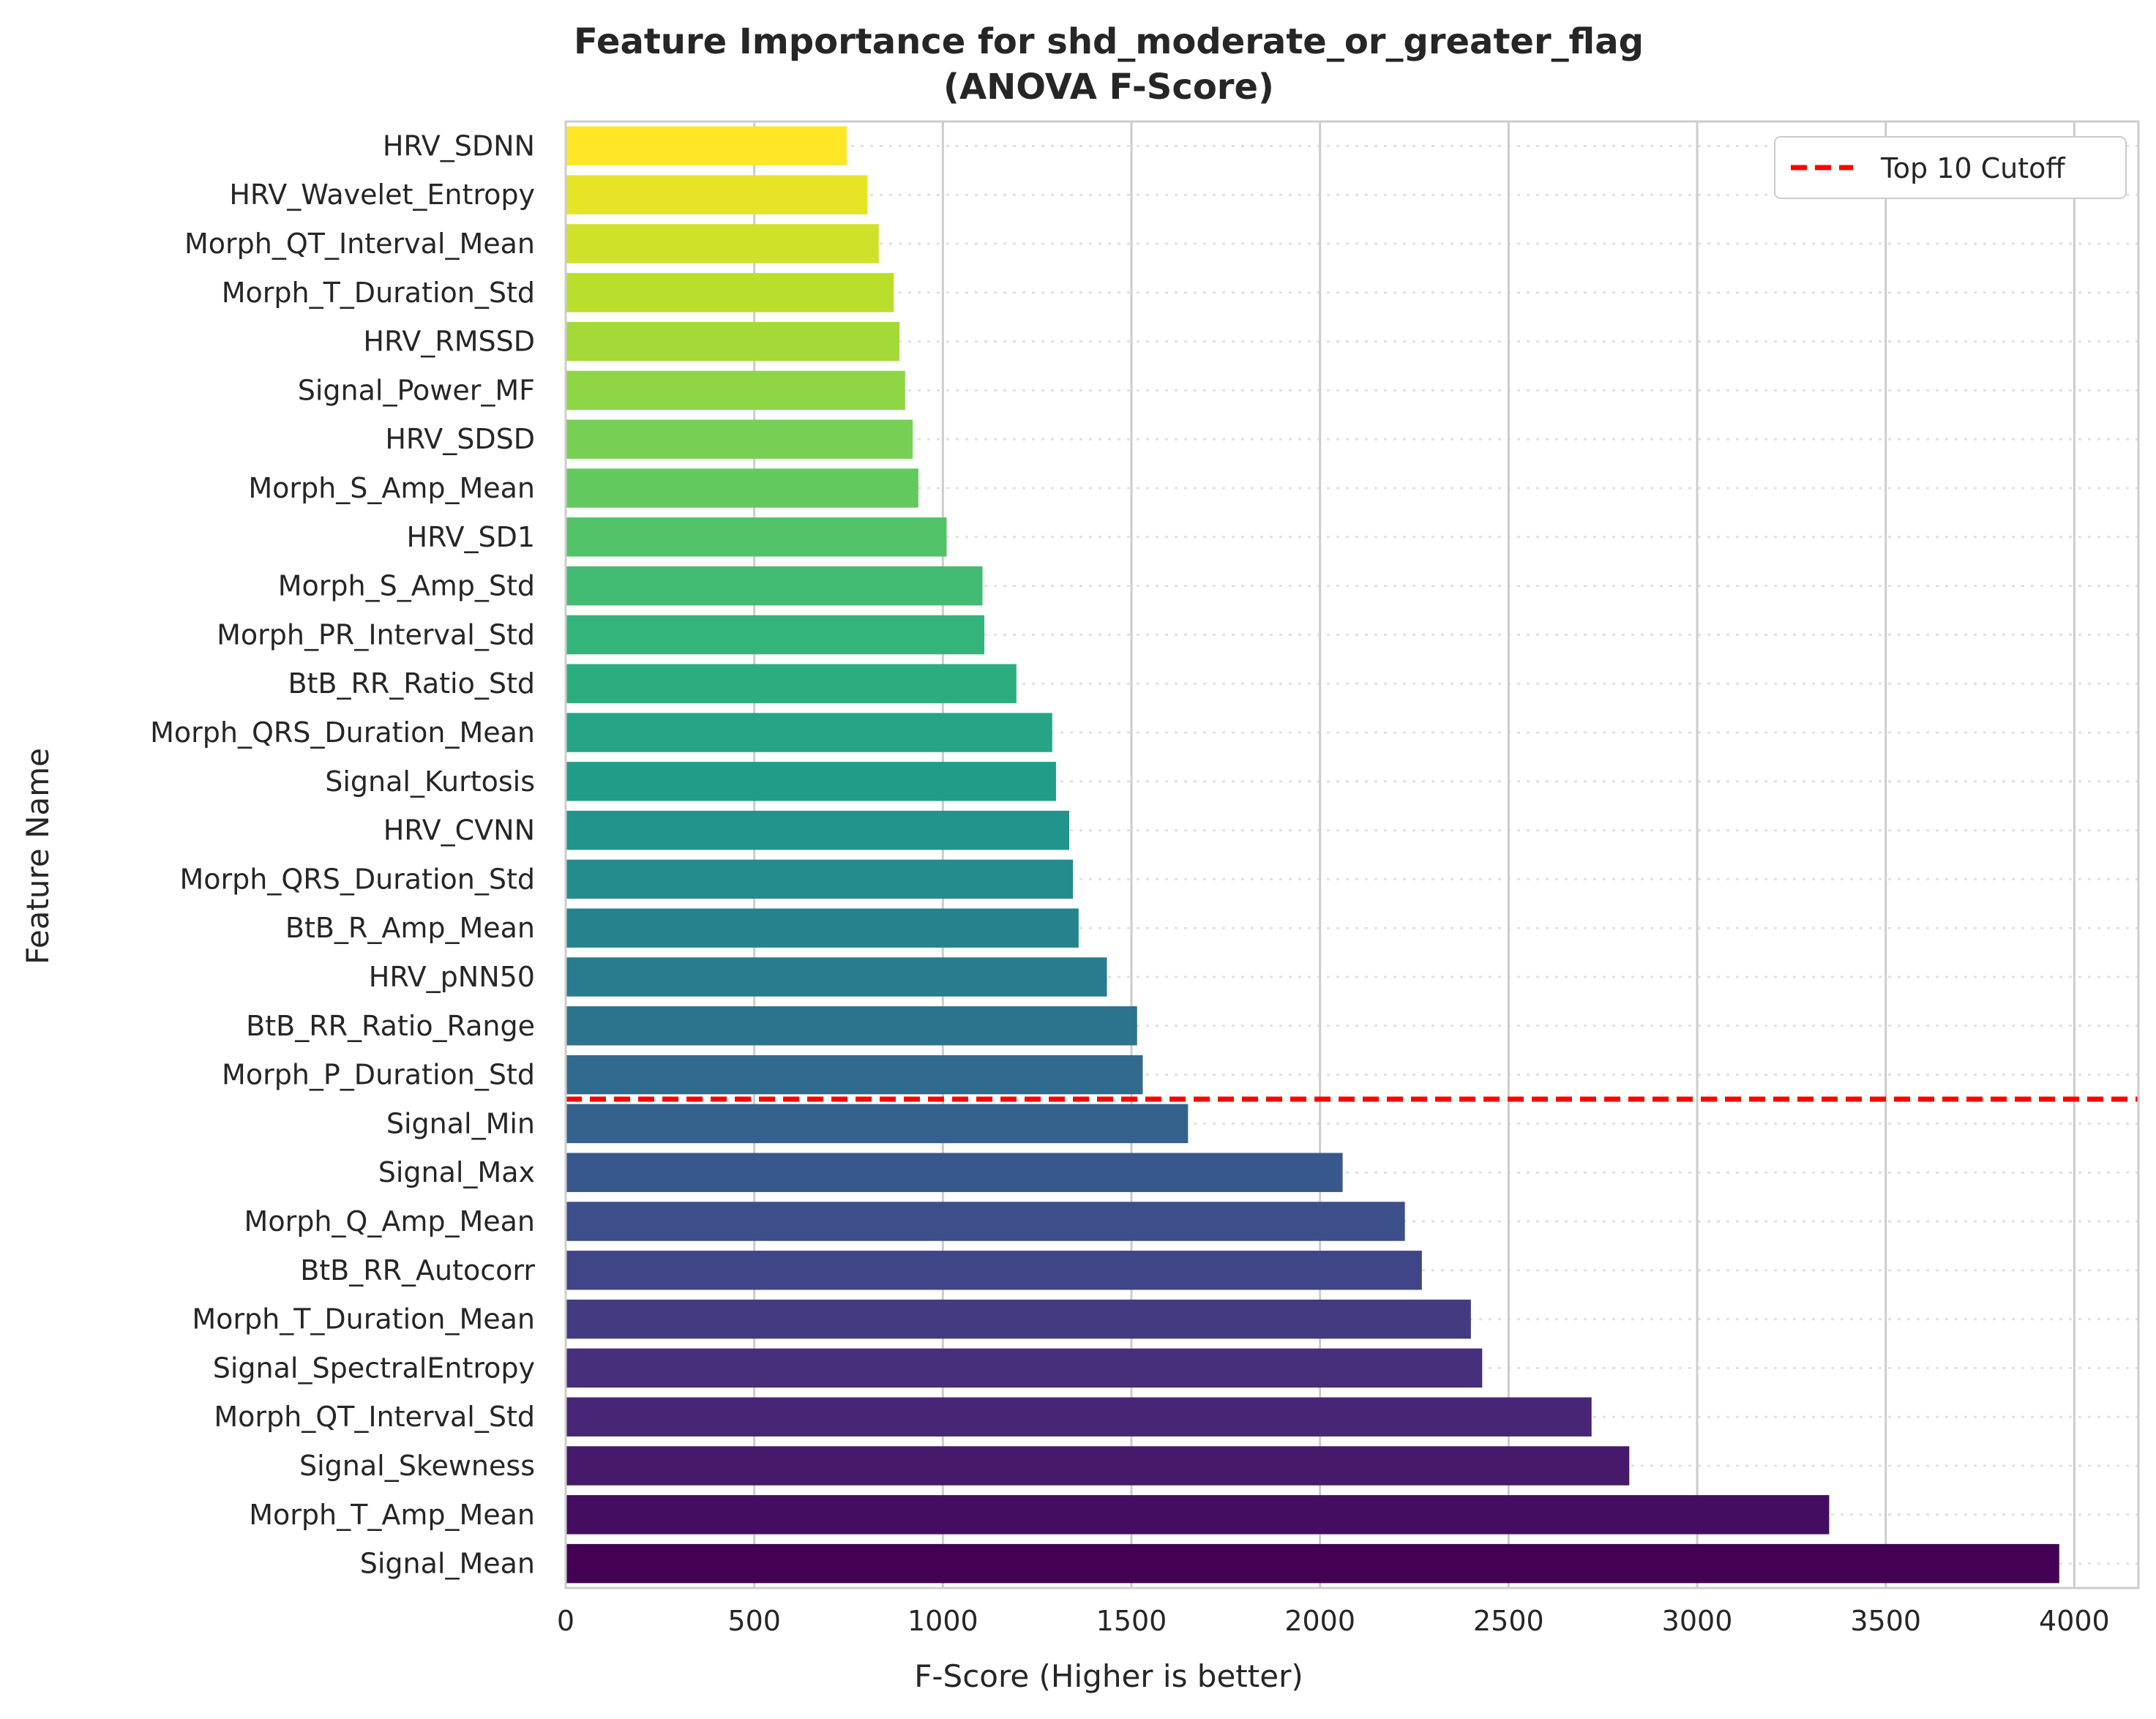  I want to click on y-tick-label: Morph_Q_Amp_Mean, so click(389, 1221).